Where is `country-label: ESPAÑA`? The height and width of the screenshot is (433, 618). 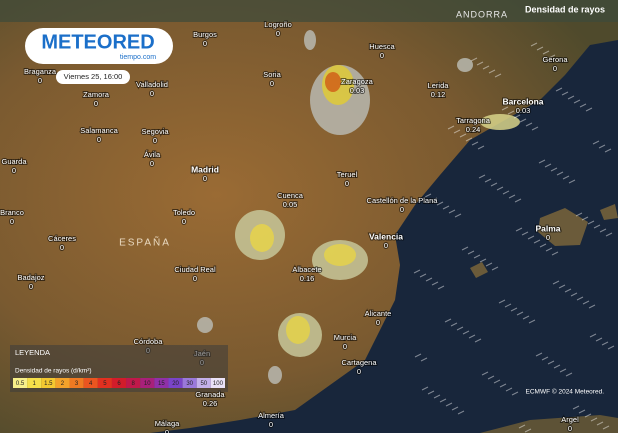
country-label: ESPAÑA is located at coordinates (145, 242).